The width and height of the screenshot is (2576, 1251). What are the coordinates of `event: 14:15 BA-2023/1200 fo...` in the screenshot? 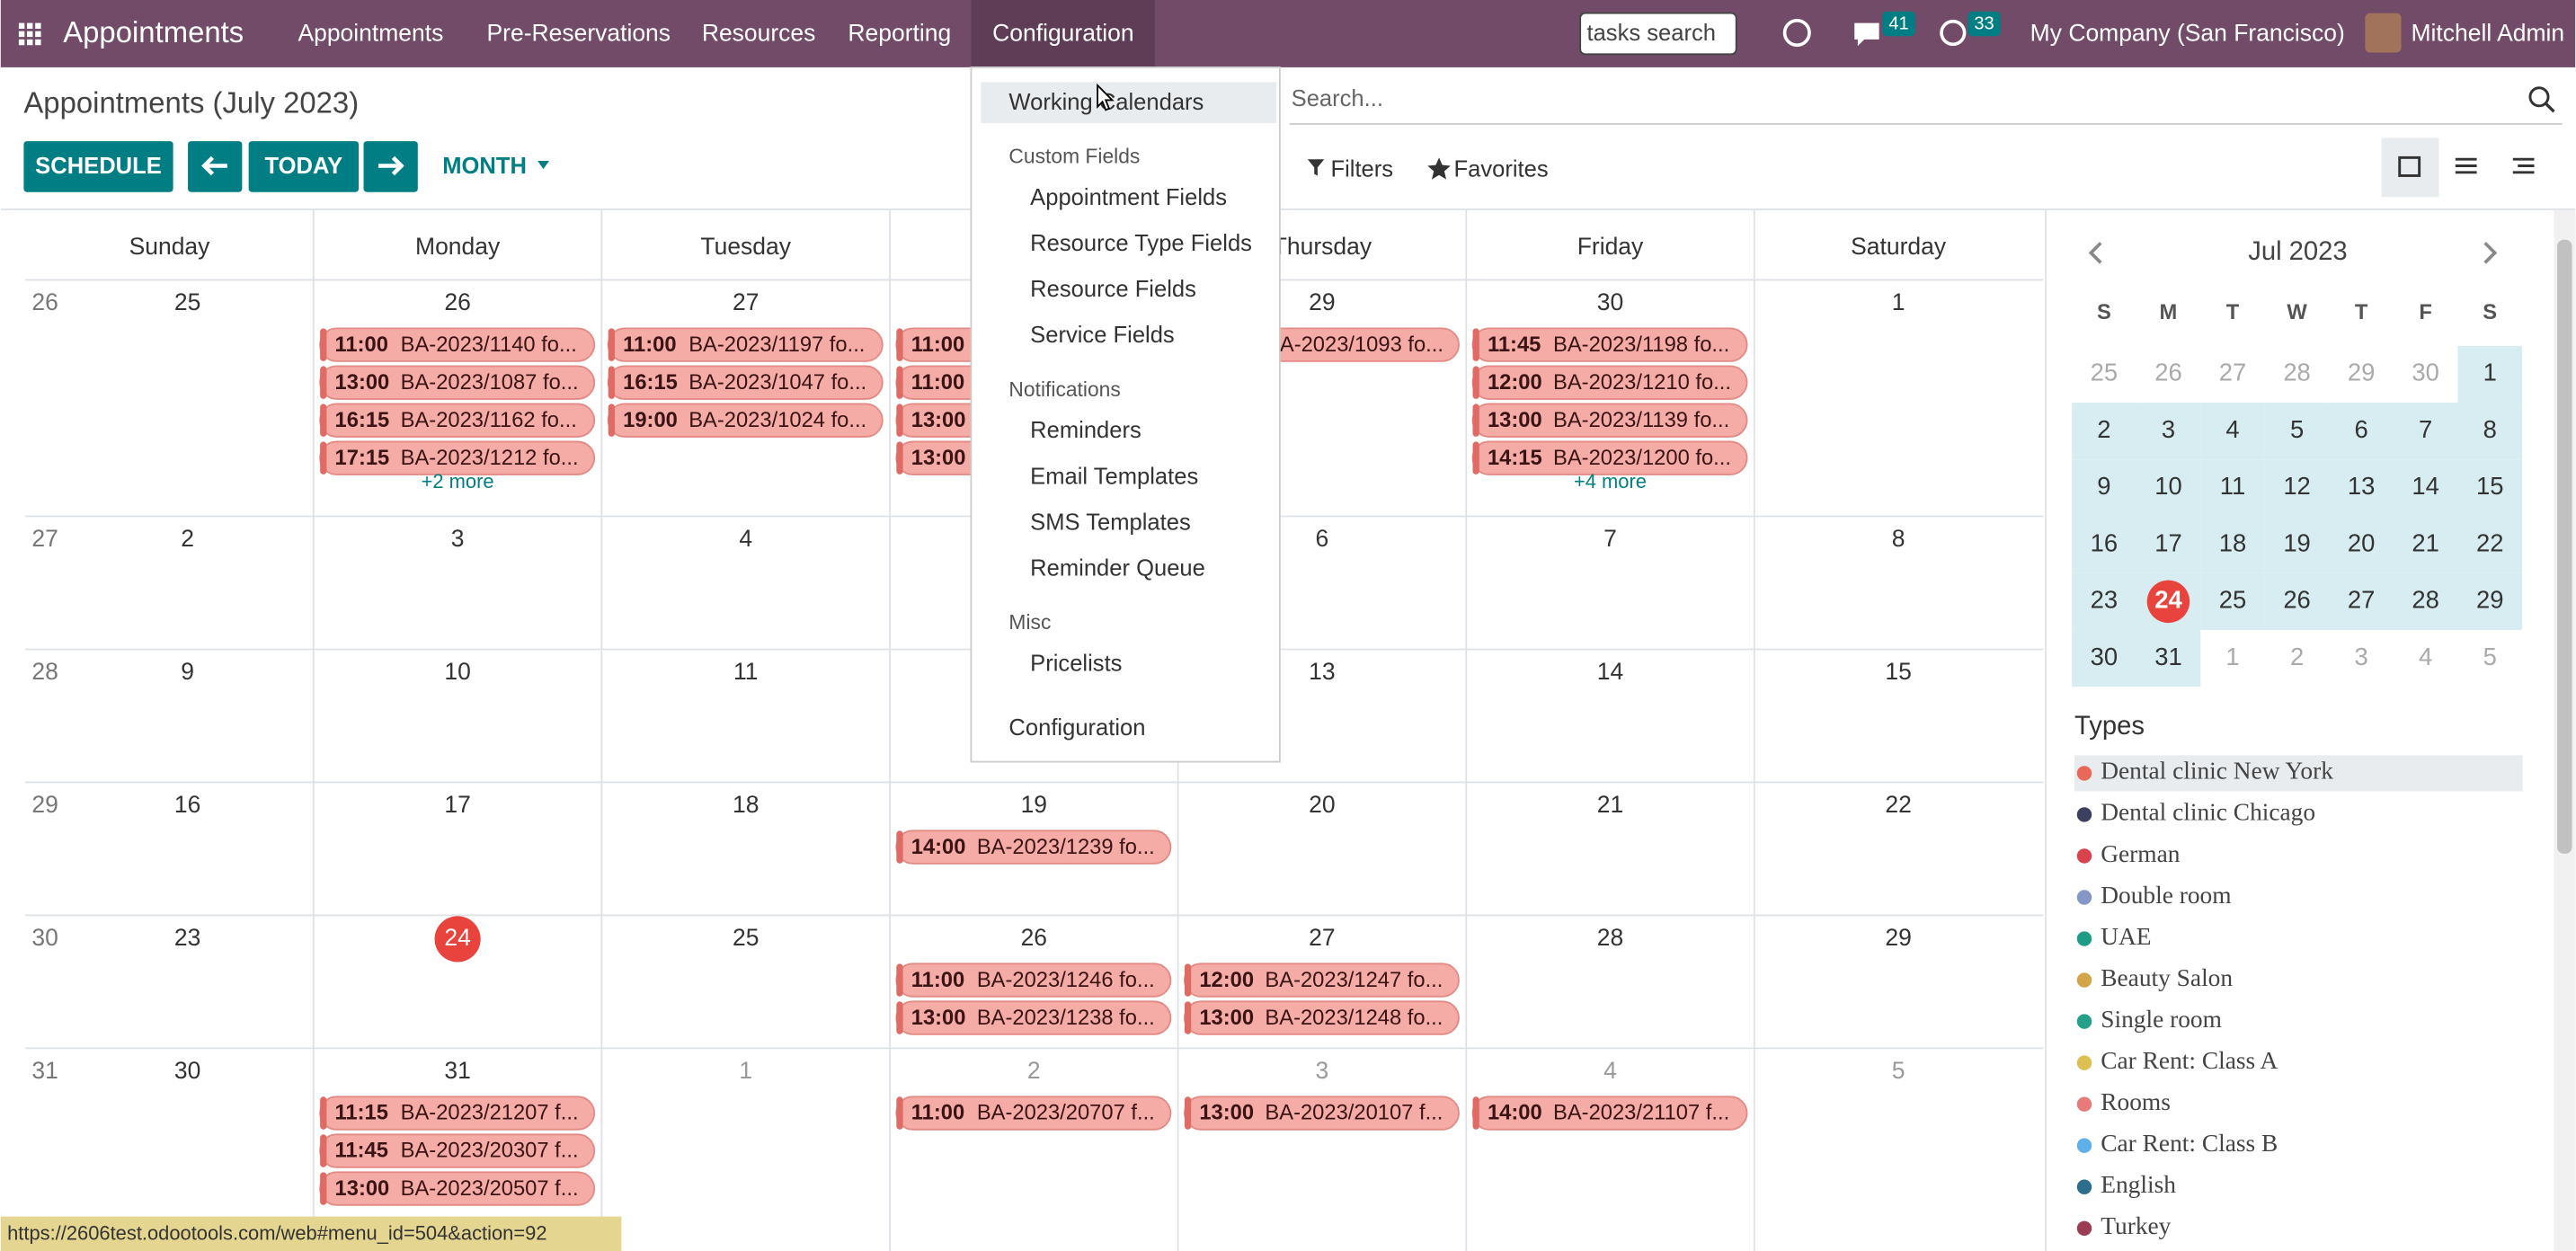 It's located at (1609, 457).